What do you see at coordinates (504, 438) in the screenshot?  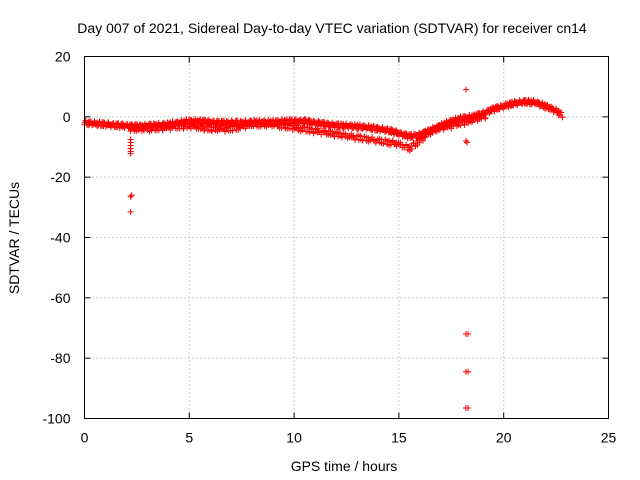 I see `x-tick-label: 20` at bounding box center [504, 438].